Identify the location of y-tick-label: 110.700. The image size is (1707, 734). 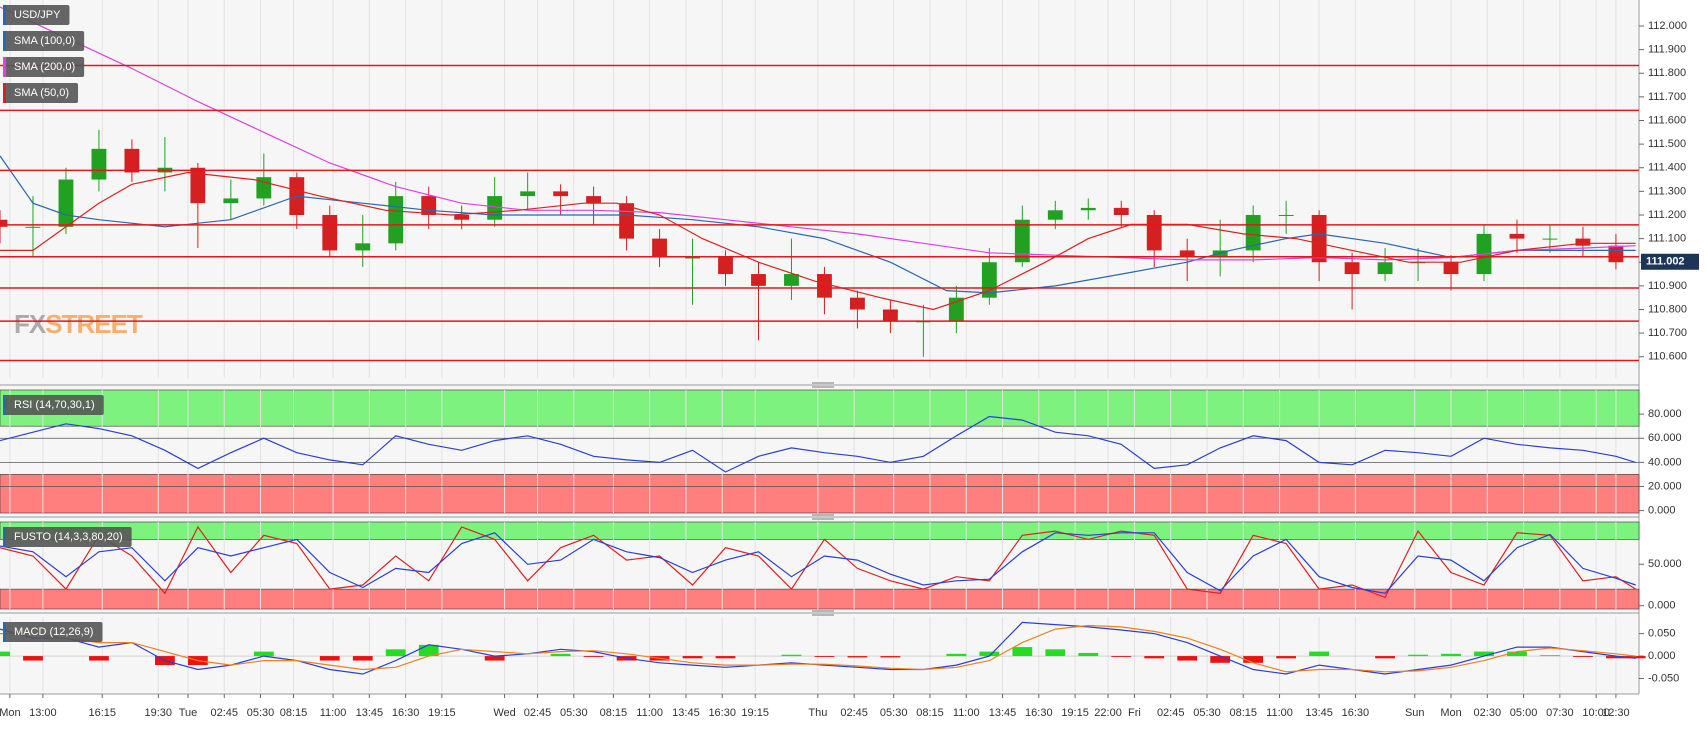
(1667, 333).